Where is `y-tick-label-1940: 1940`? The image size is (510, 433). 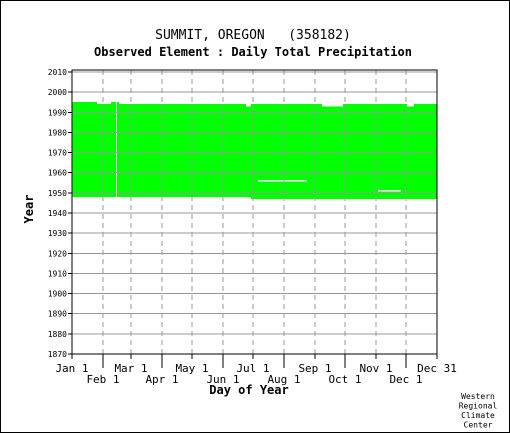 y-tick-label-1940: 1940 is located at coordinates (57, 213).